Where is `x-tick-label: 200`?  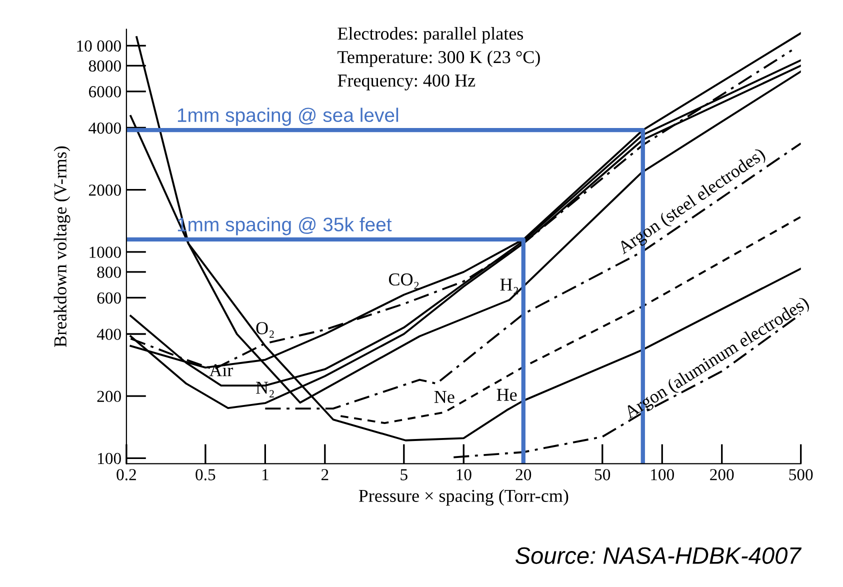 x-tick-label: 200 is located at coordinates (722, 474).